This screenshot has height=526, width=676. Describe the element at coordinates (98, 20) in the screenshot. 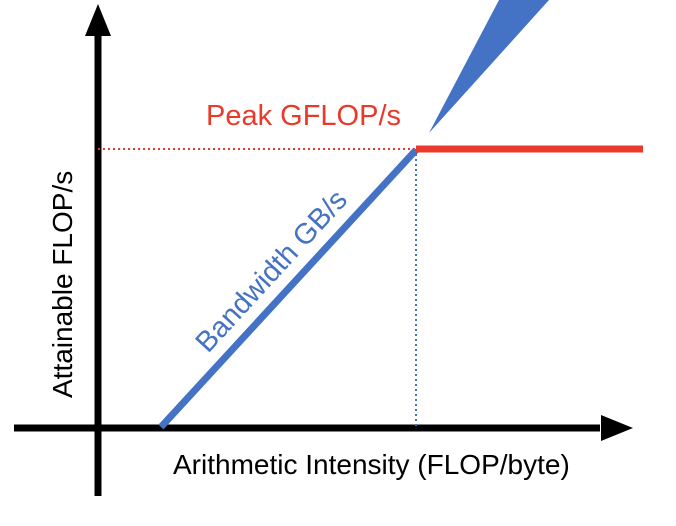

I see `y-axis-arrowhead` at that location.